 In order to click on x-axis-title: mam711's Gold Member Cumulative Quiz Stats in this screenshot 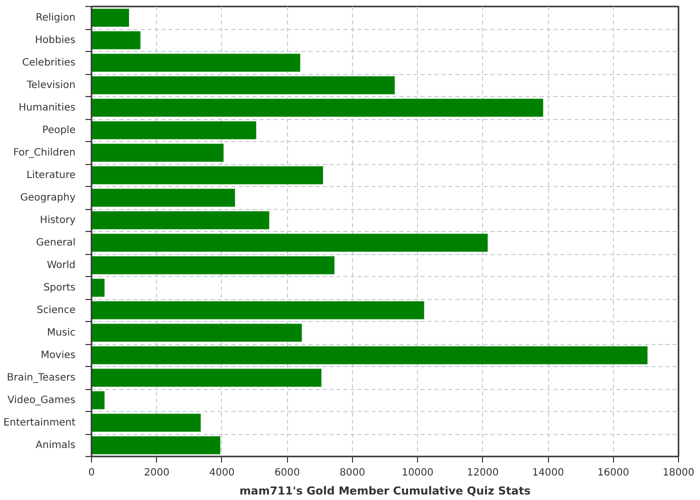, I will do `click(385, 491)`.